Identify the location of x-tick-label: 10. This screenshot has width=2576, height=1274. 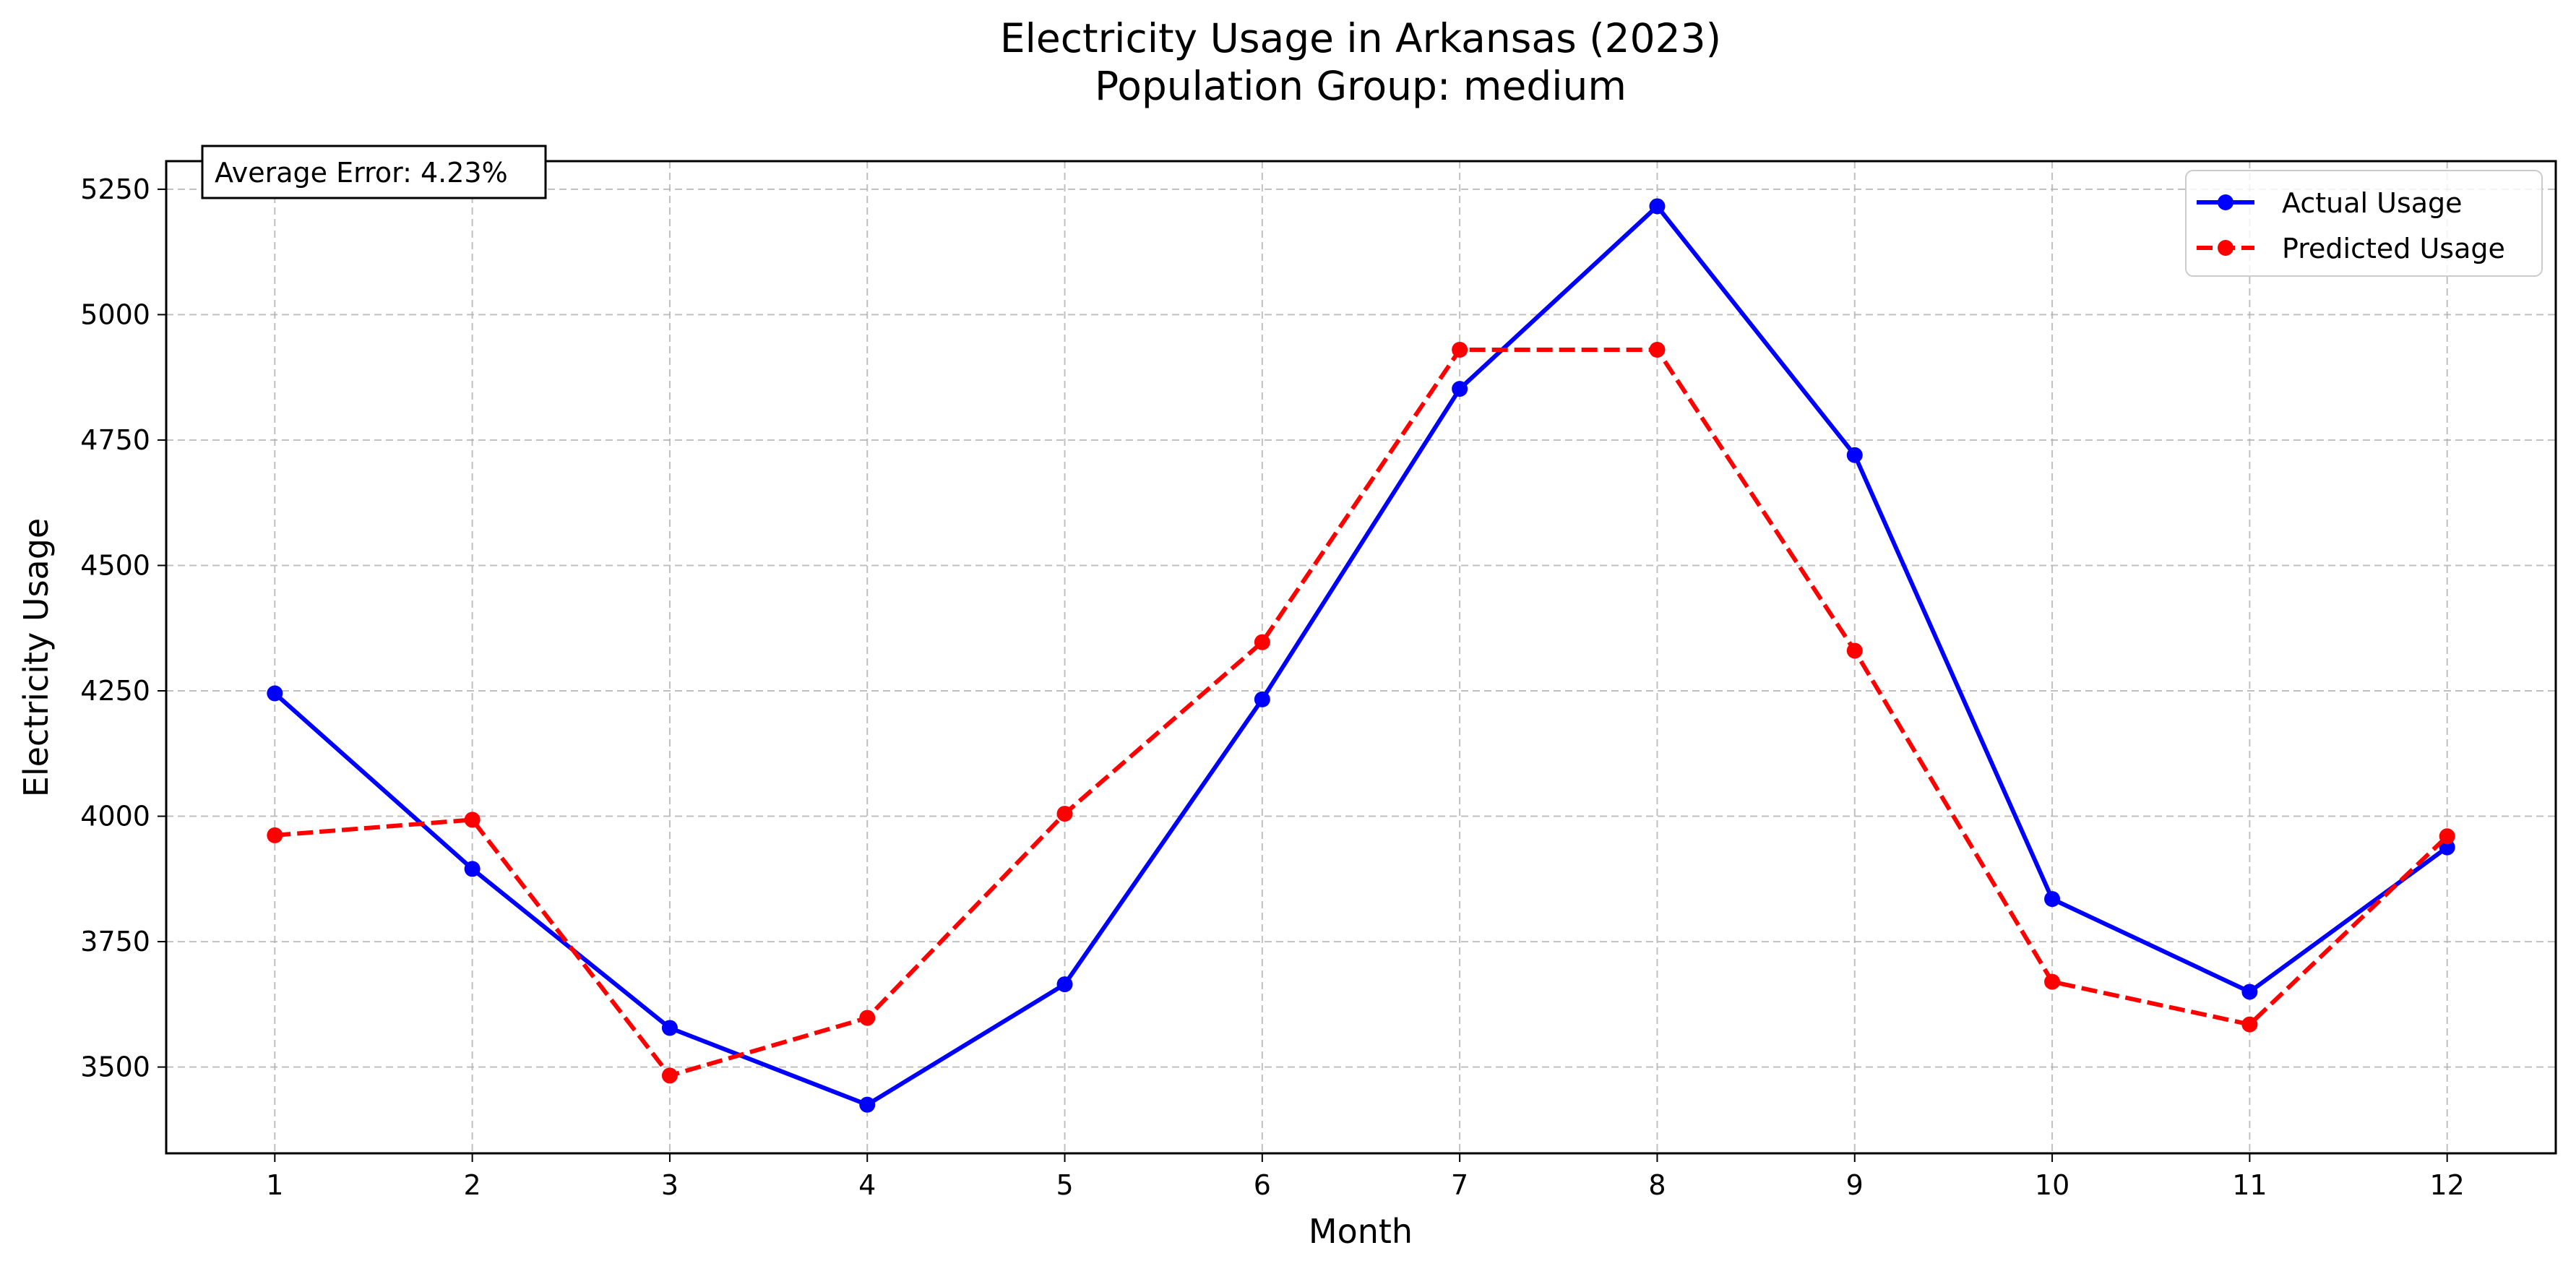
(2052, 1185).